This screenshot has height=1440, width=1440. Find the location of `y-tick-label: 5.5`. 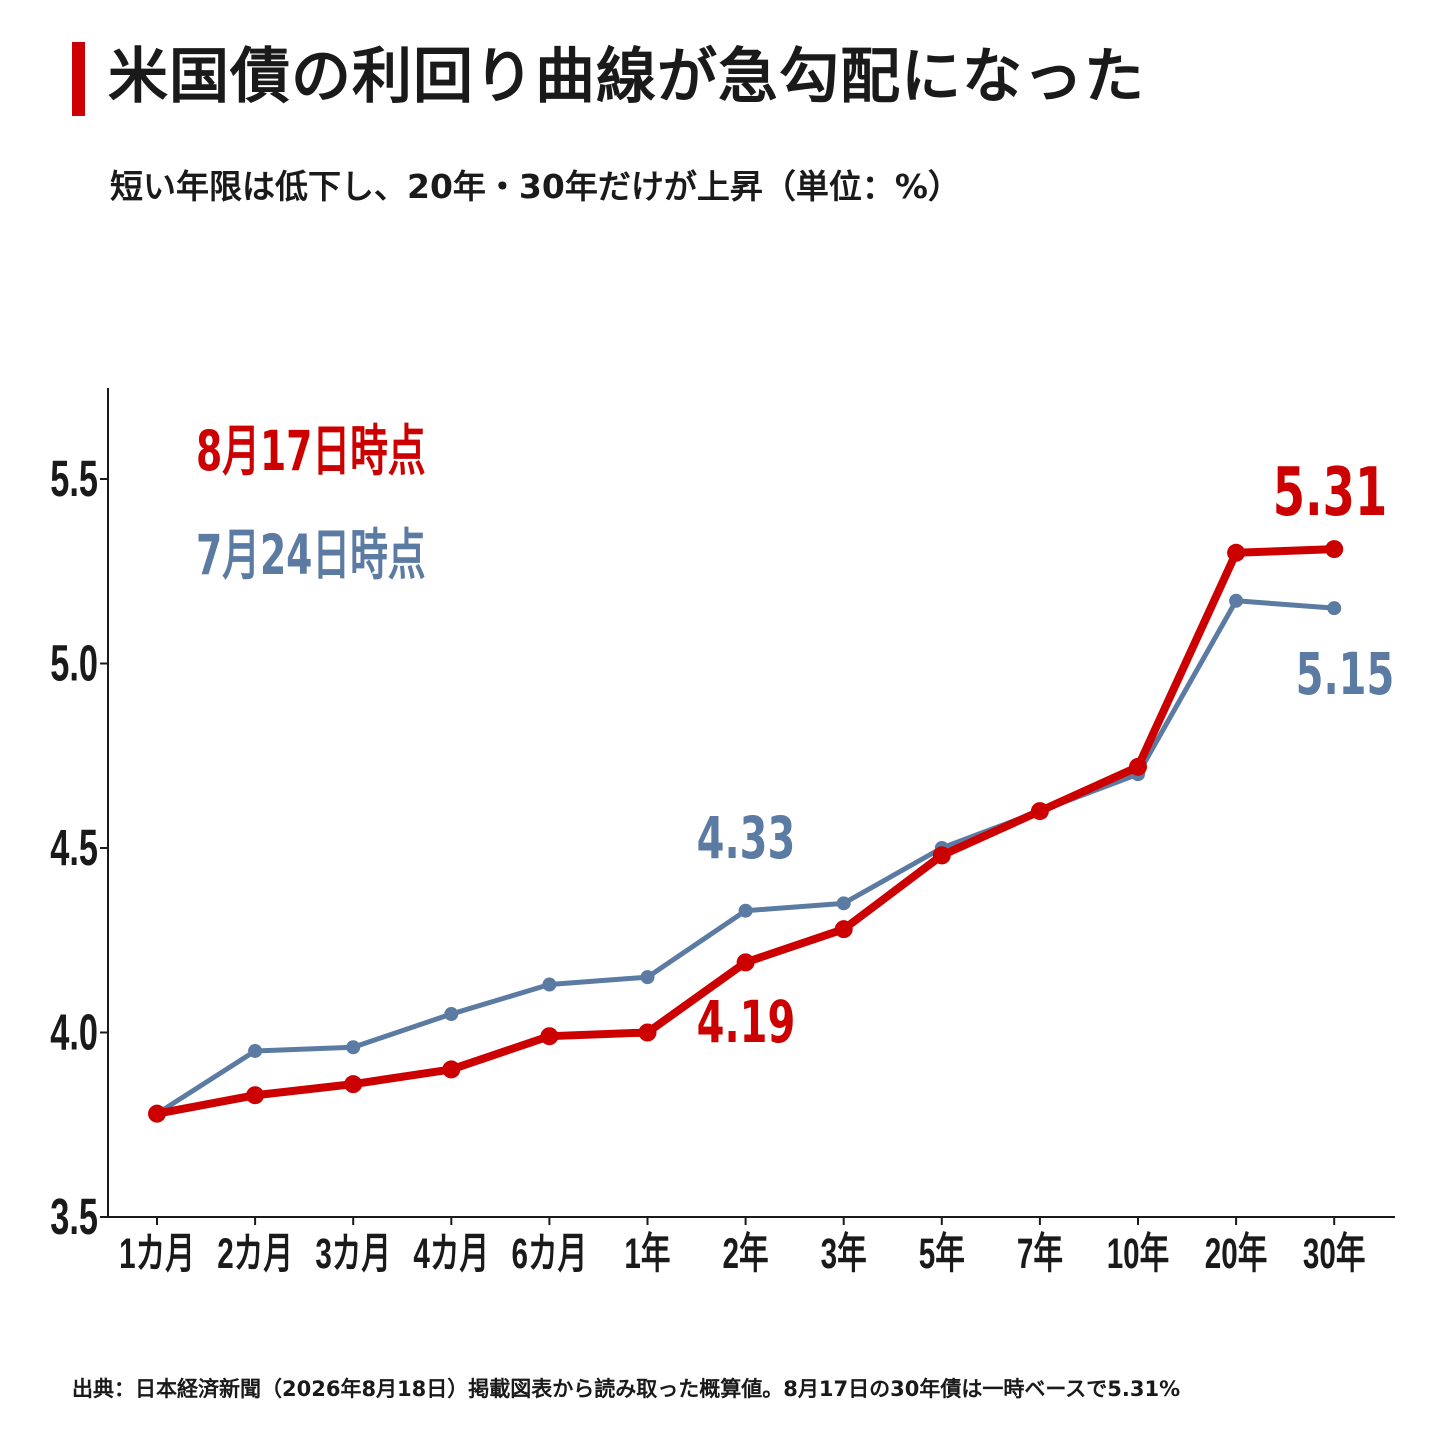

y-tick-label: 5.5 is located at coordinates (74, 480).